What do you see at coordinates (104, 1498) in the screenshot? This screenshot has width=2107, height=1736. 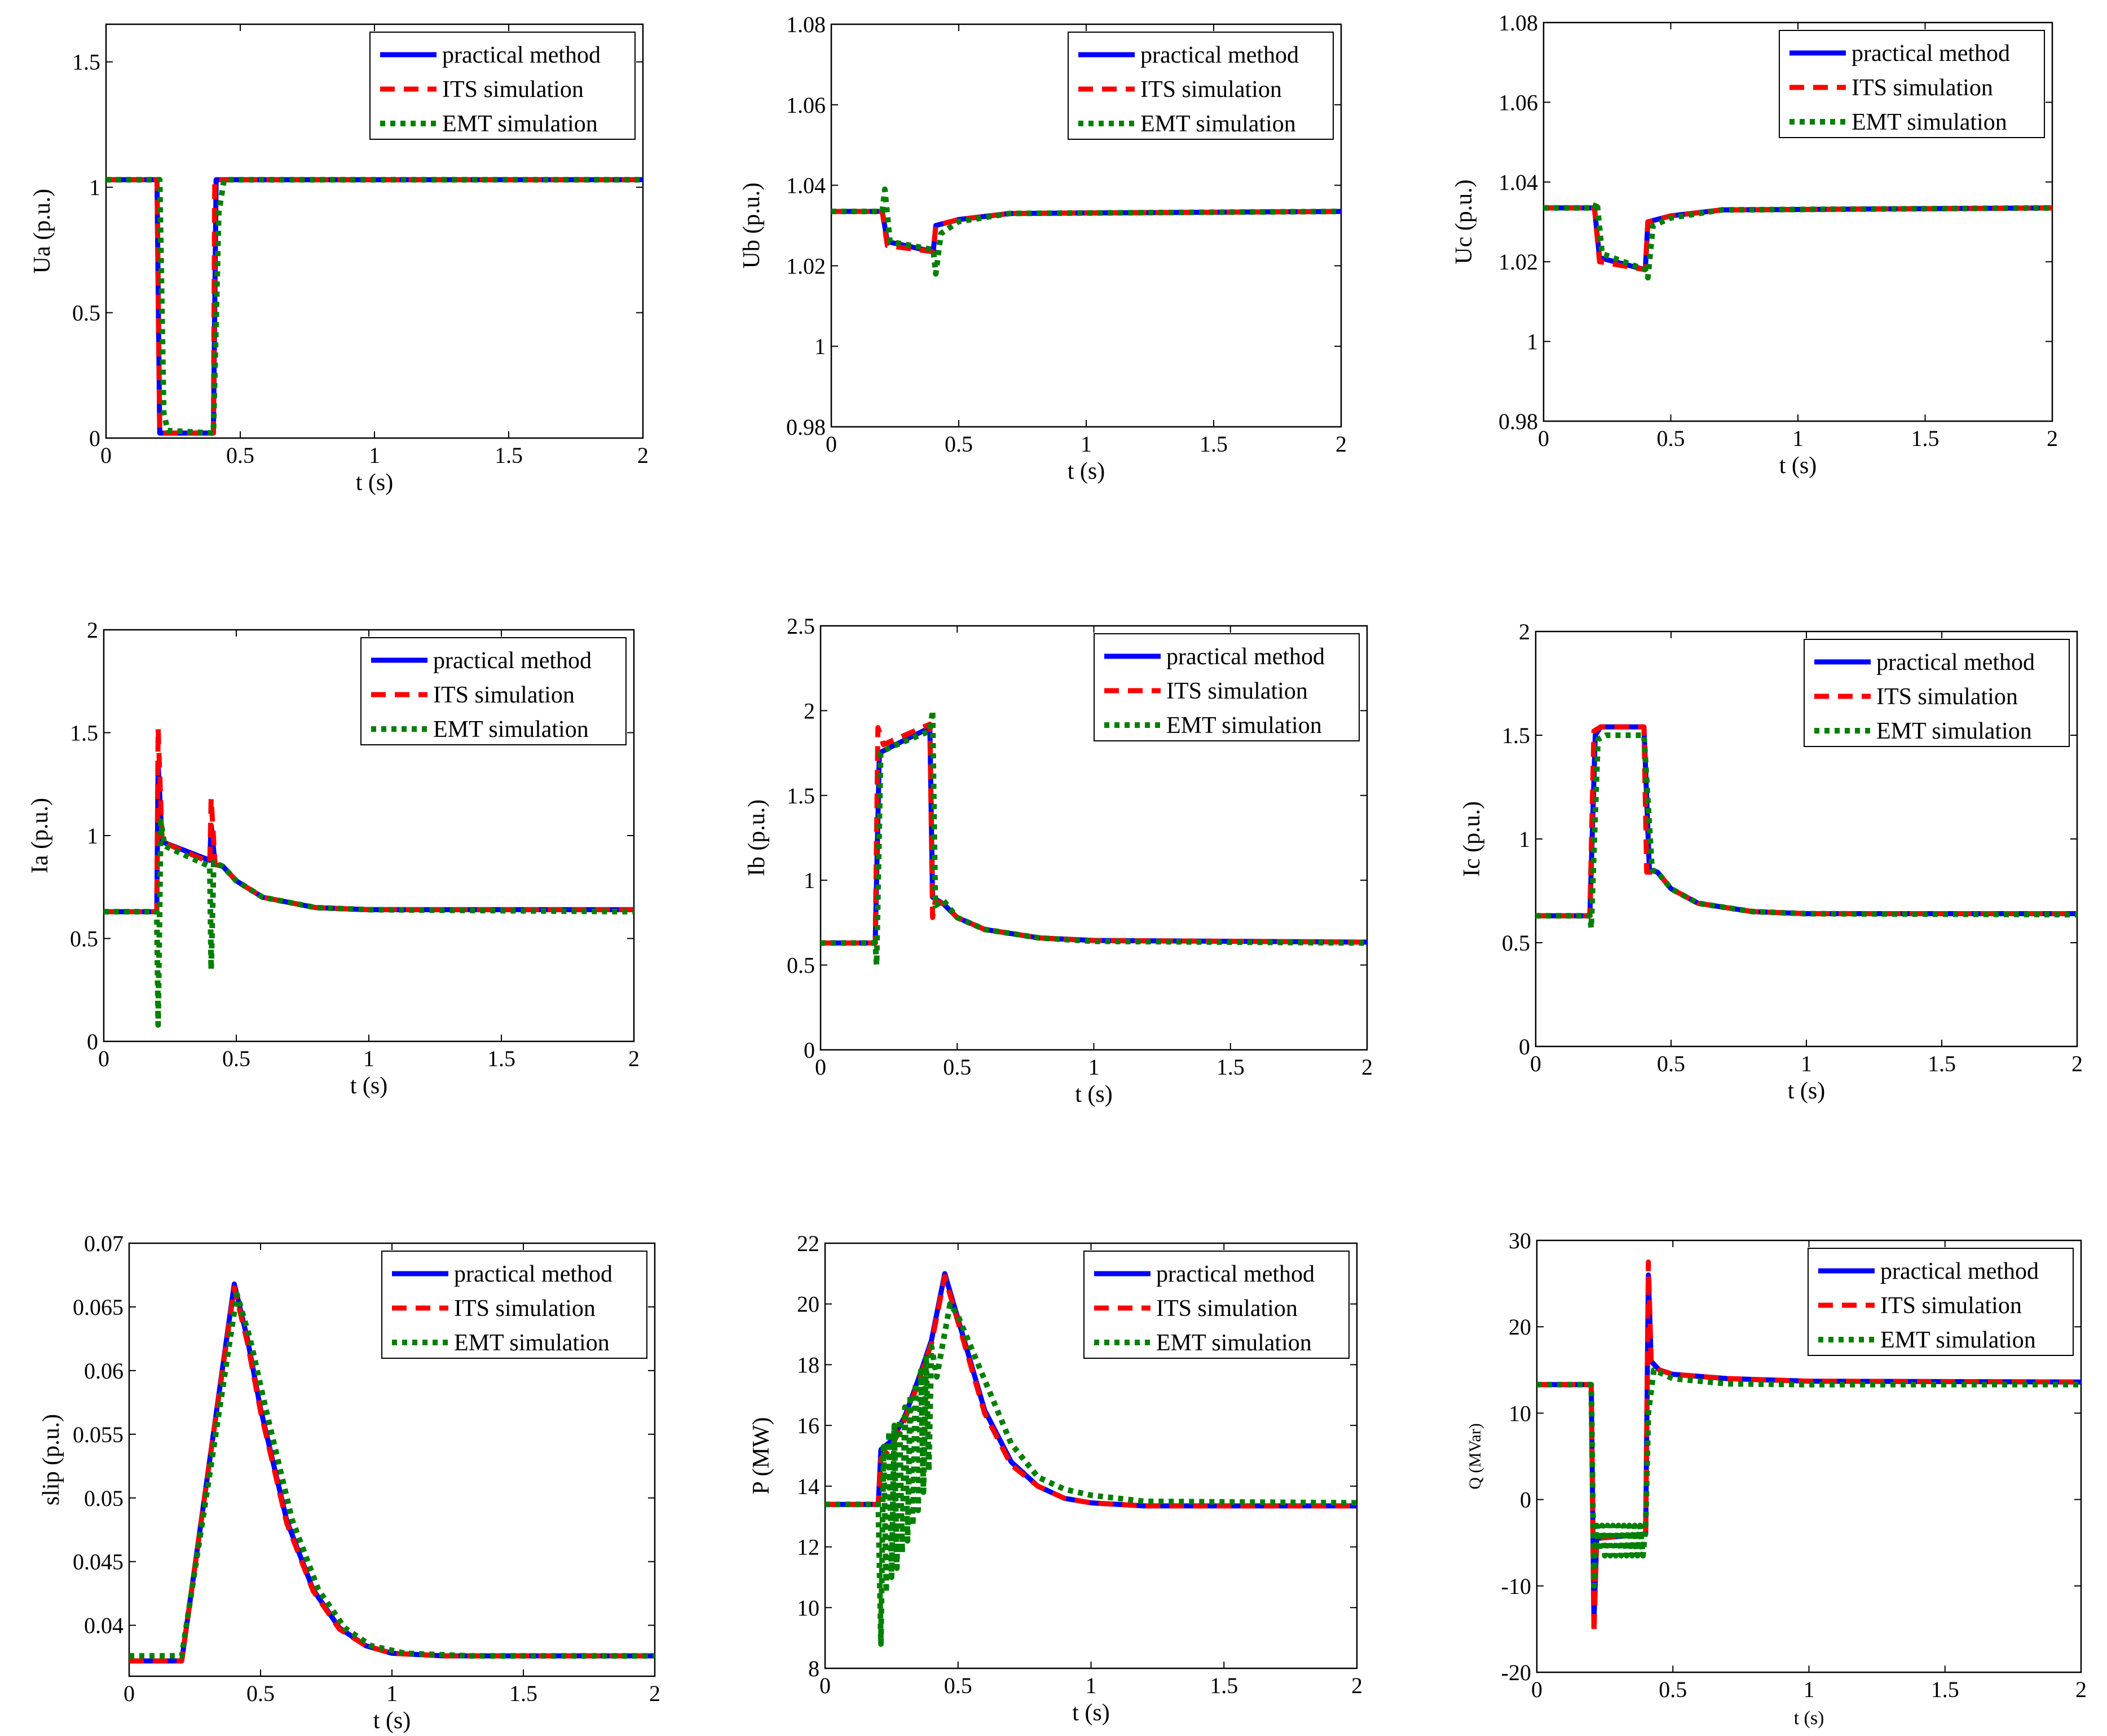 I see `y-tick-label: 0.05` at bounding box center [104, 1498].